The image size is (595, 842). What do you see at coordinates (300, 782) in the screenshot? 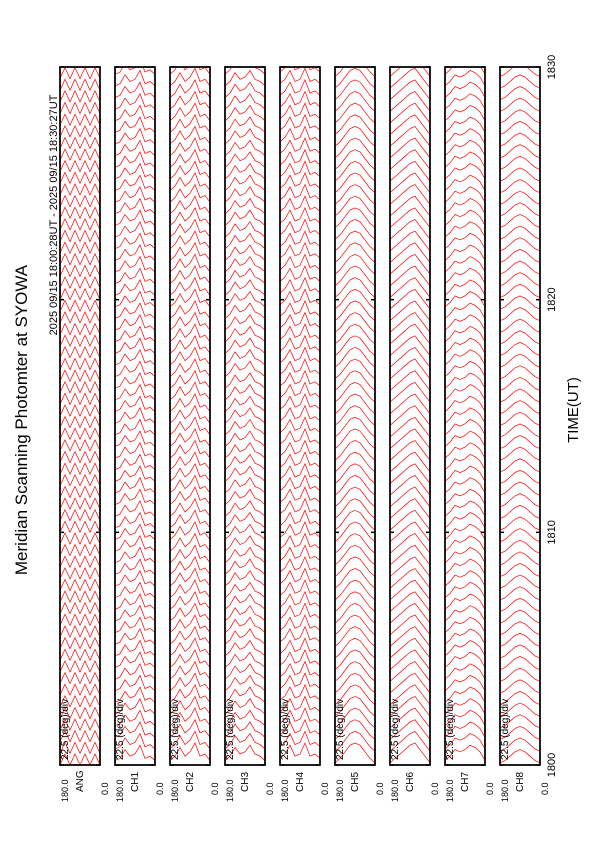
I see `legend-entry: CH4` at bounding box center [300, 782].